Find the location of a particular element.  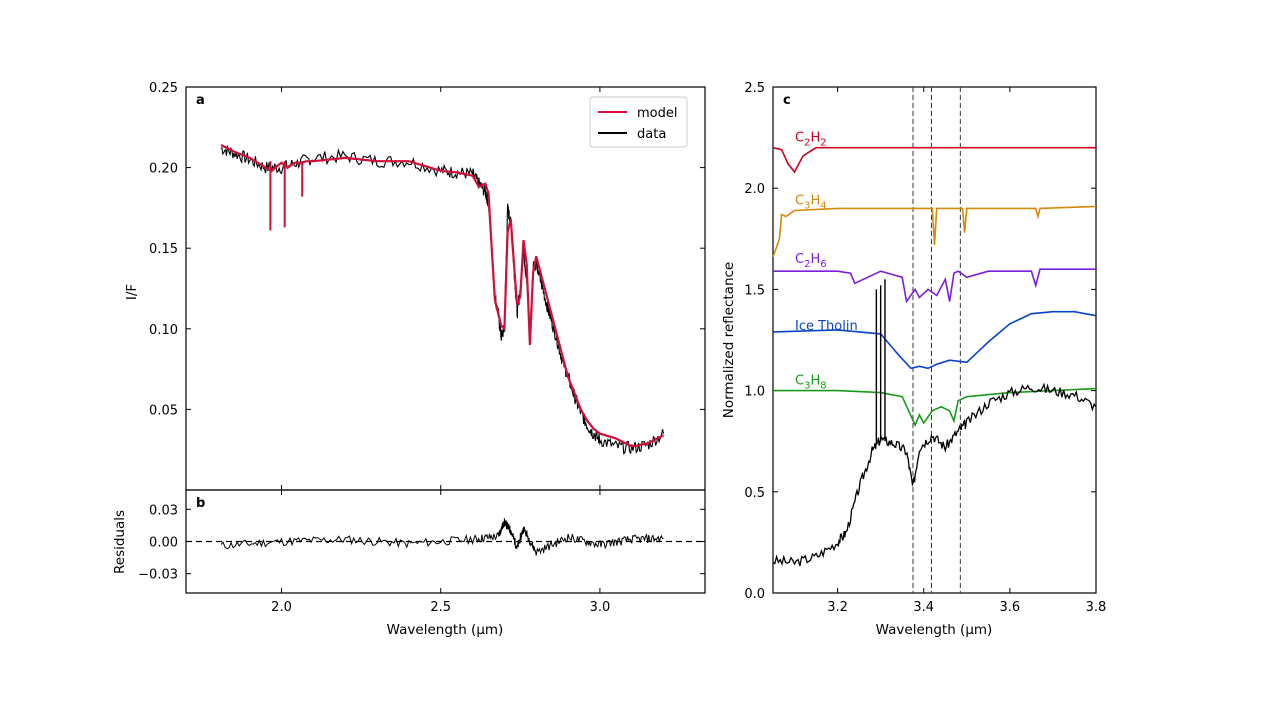

panel-b-label: b is located at coordinates (200, 503).